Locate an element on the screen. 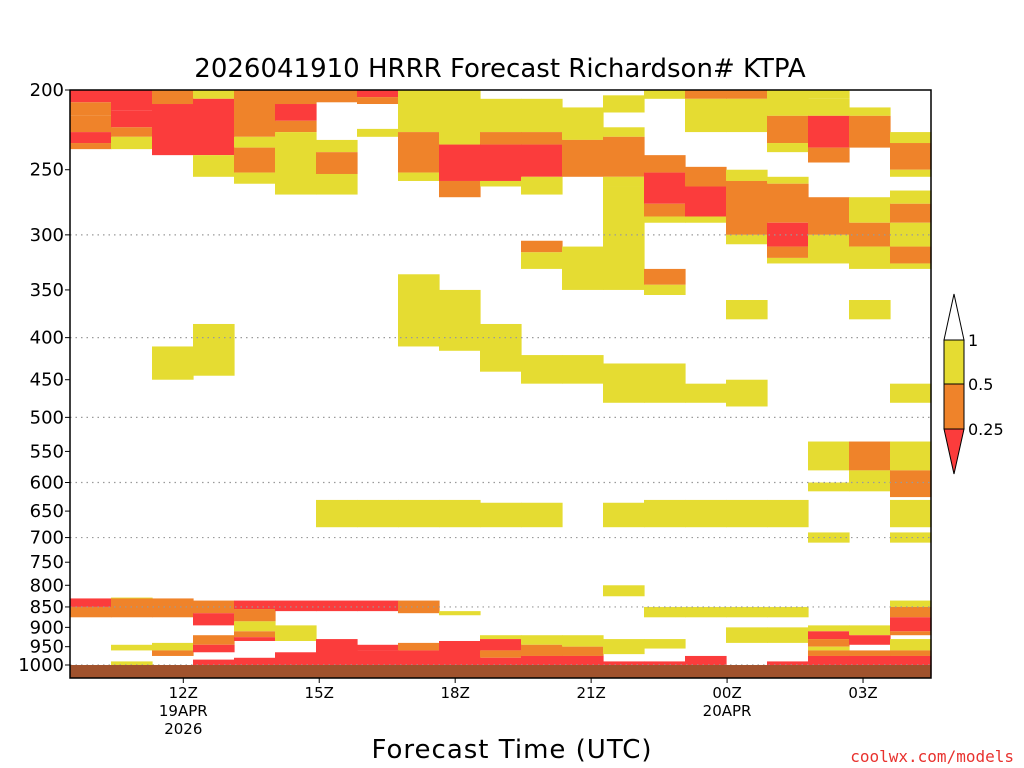 The width and height of the screenshot is (1024, 768). y-tick-label: 900 is located at coordinates (47, 627).